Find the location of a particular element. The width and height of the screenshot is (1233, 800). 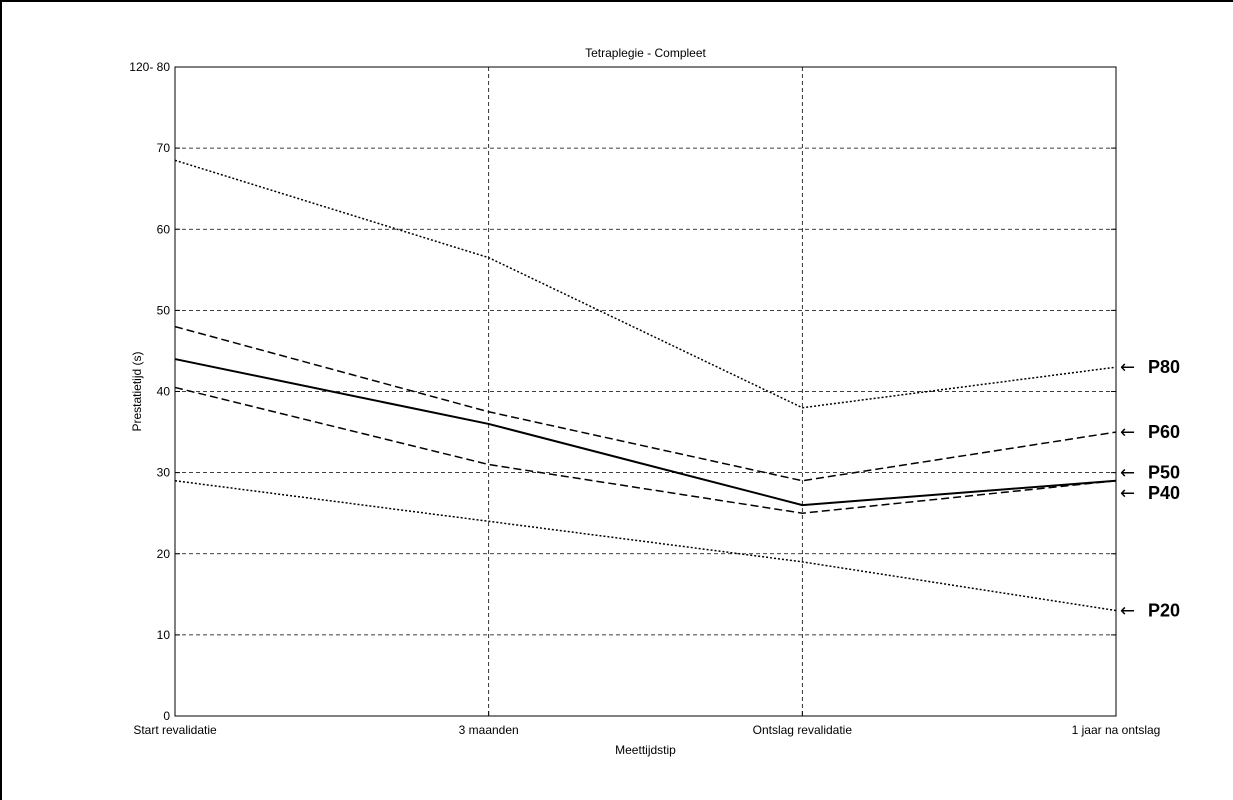

series-line-p50 is located at coordinates (645, 432).